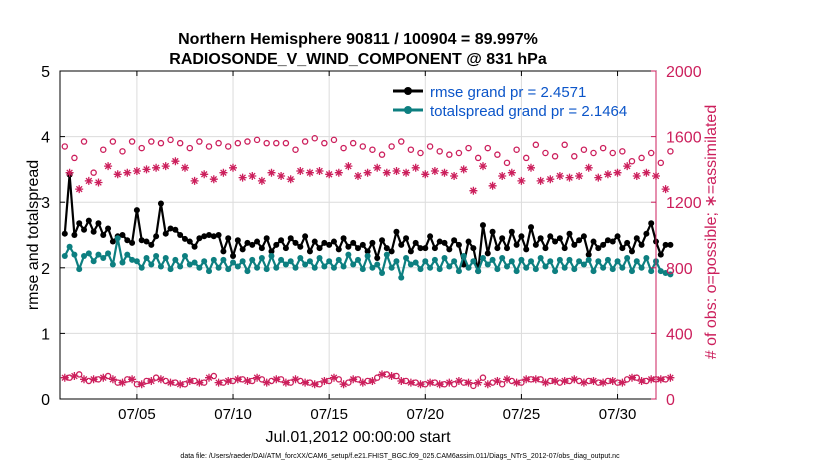 This screenshot has height=475, width=830. What do you see at coordinates (329, 414) in the screenshot?
I see `x-tick-label: 07/15` at bounding box center [329, 414].